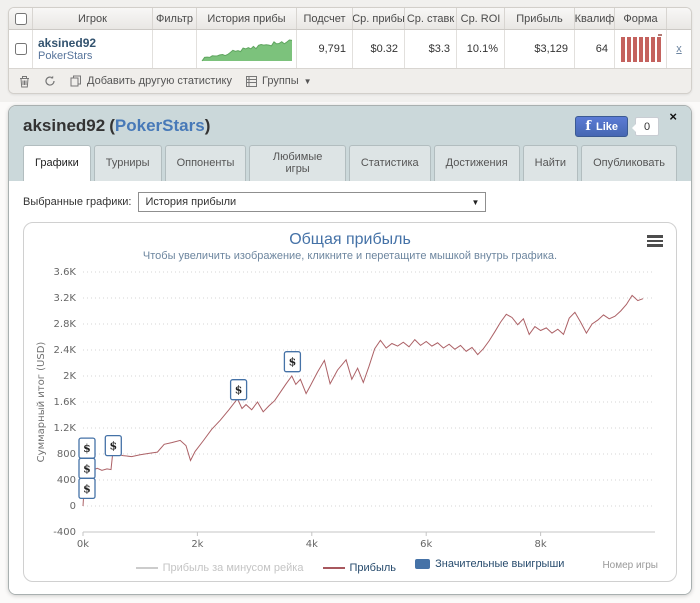  What do you see at coordinates (431, 49) in the screenshot?
I see `avg-stake-cell: $3.3` at bounding box center [431, 49].